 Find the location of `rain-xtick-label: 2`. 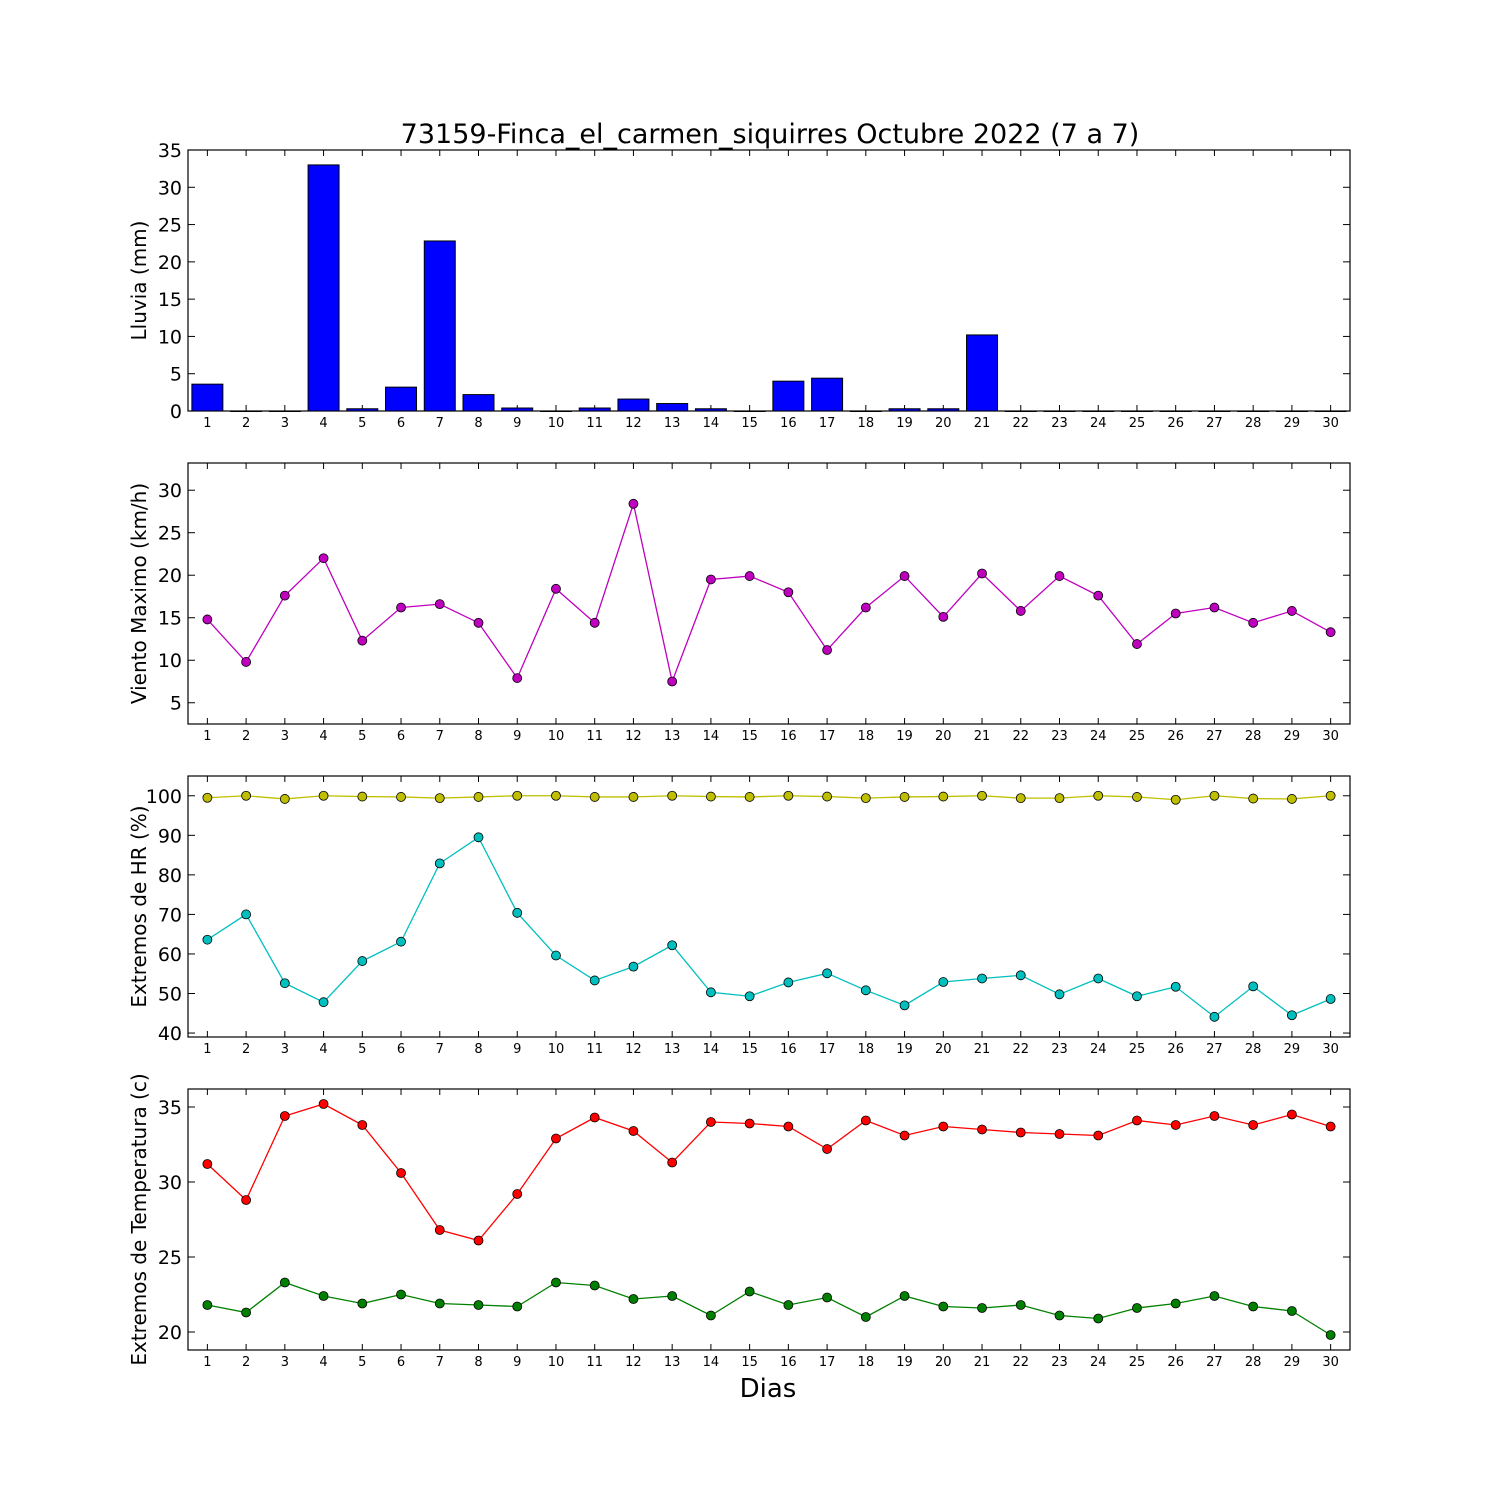

rain-xtick-label: 2 is located at coordinates (246, 423).